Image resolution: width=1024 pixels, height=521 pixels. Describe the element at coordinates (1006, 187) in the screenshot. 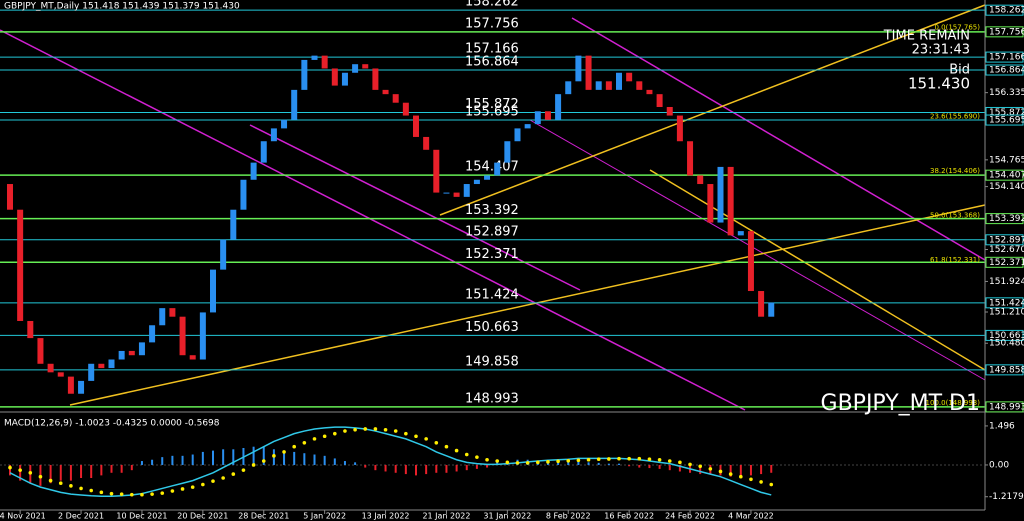

I see `y-tick-label: 154.140` at that location.